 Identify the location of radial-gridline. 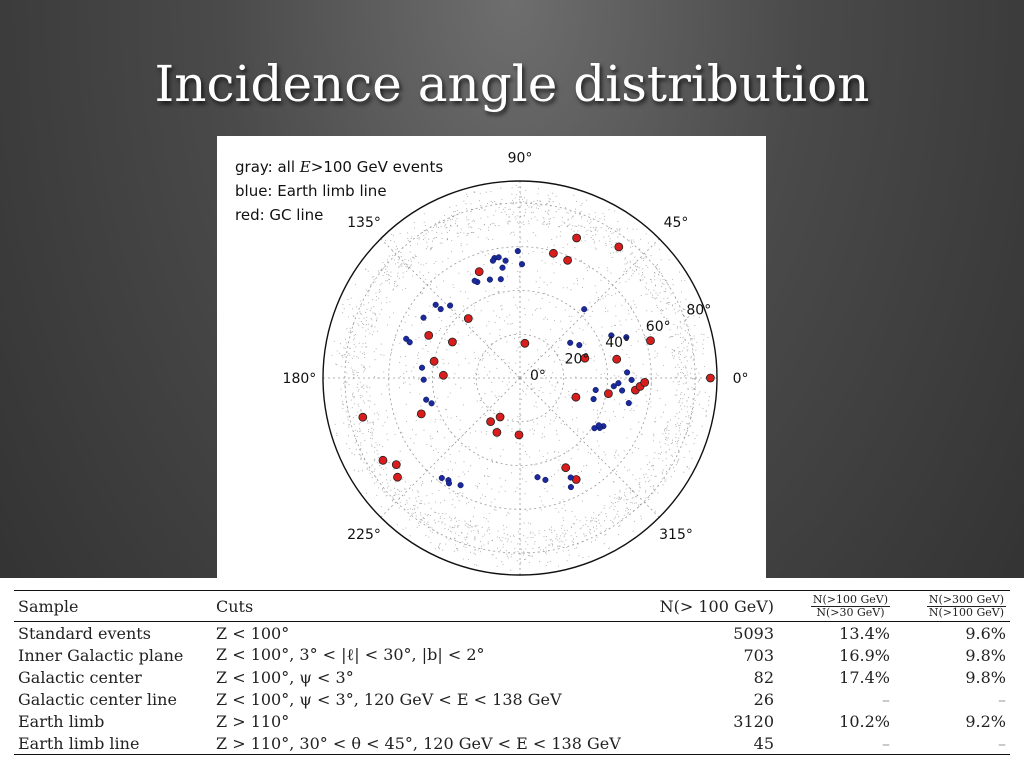
(520, 378).